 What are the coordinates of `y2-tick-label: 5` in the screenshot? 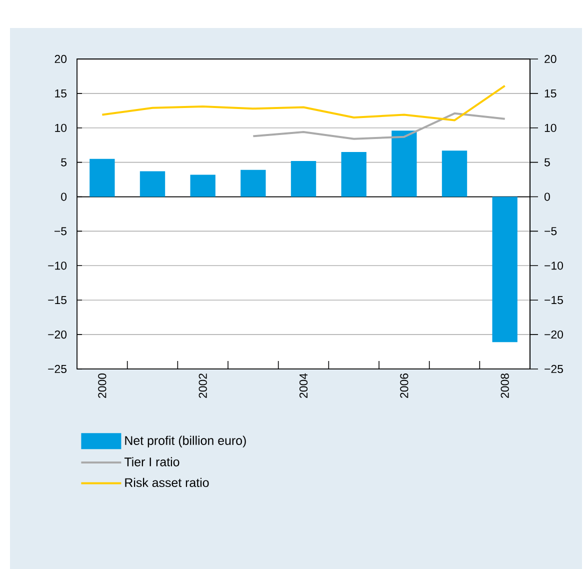 It's located at (64, 162).